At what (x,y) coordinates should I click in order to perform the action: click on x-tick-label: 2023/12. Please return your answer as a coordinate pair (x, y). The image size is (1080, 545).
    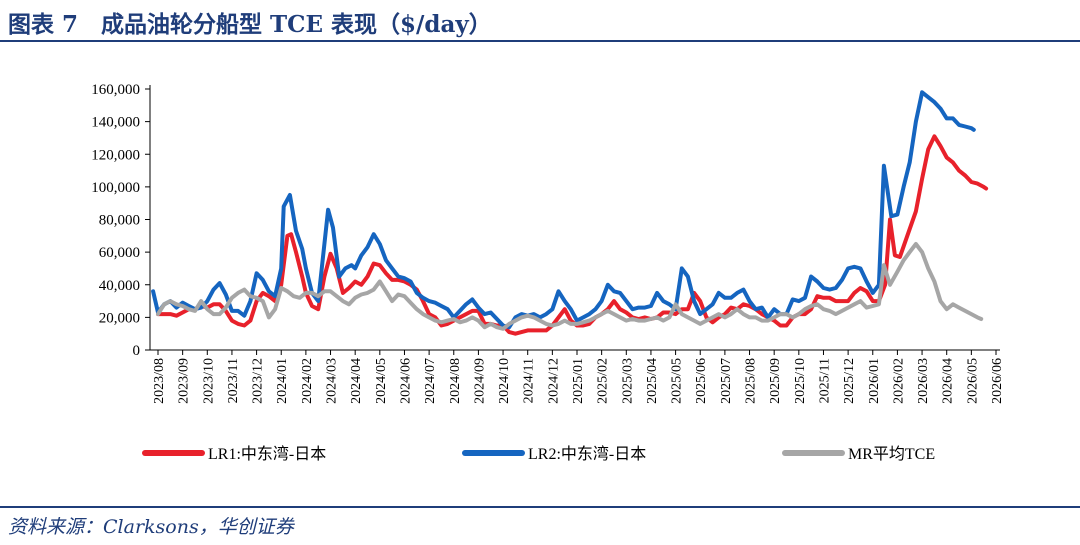
    Looking at the image, I should click on (258, 381).